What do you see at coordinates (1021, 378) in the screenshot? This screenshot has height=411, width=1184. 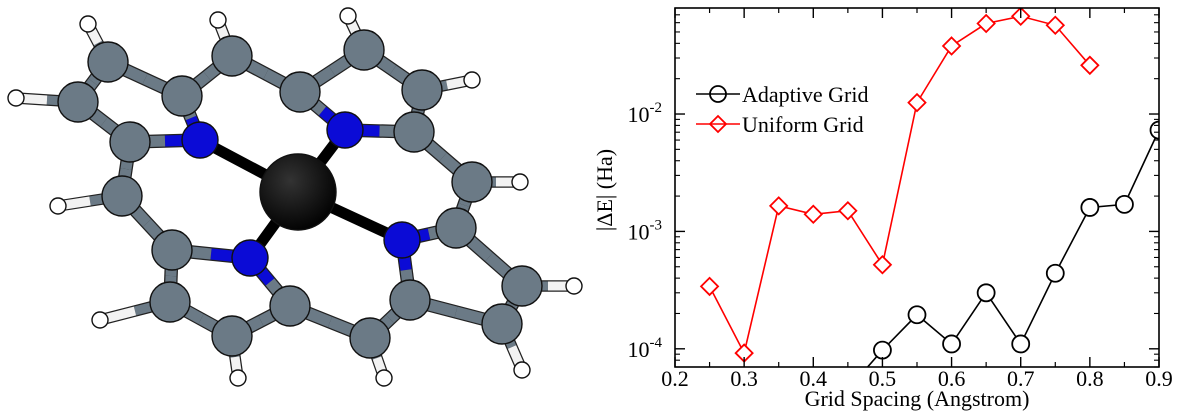 I see `x-tick-label: 0.7` at bounding box center [1021, 378].